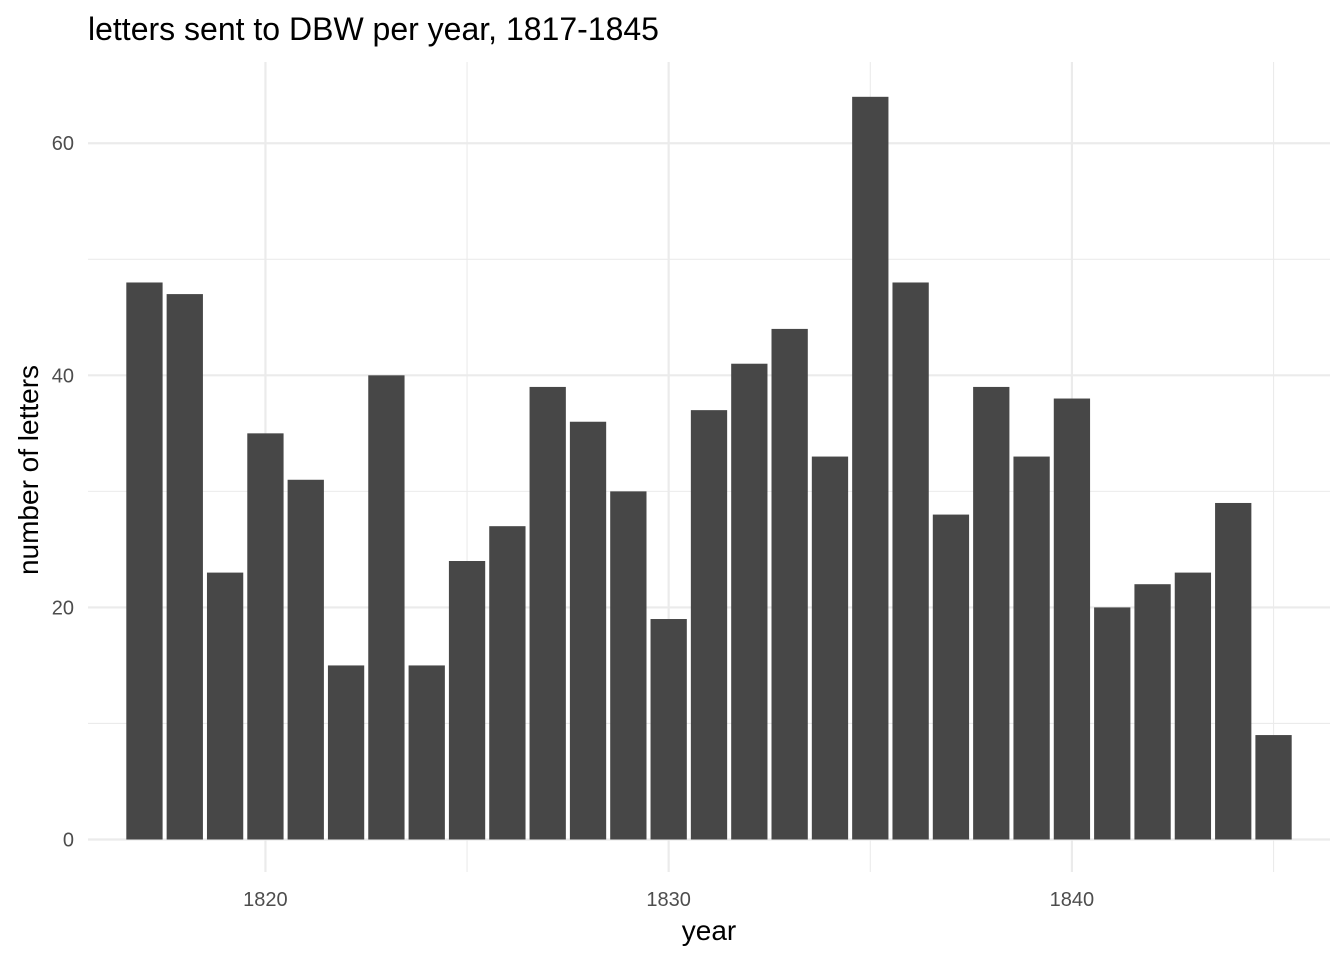 This screenshot has height=960, width=1344. Describe the element at coordinates (709, 930) in the screenshot. I see `x-axis-title: year` at that location.